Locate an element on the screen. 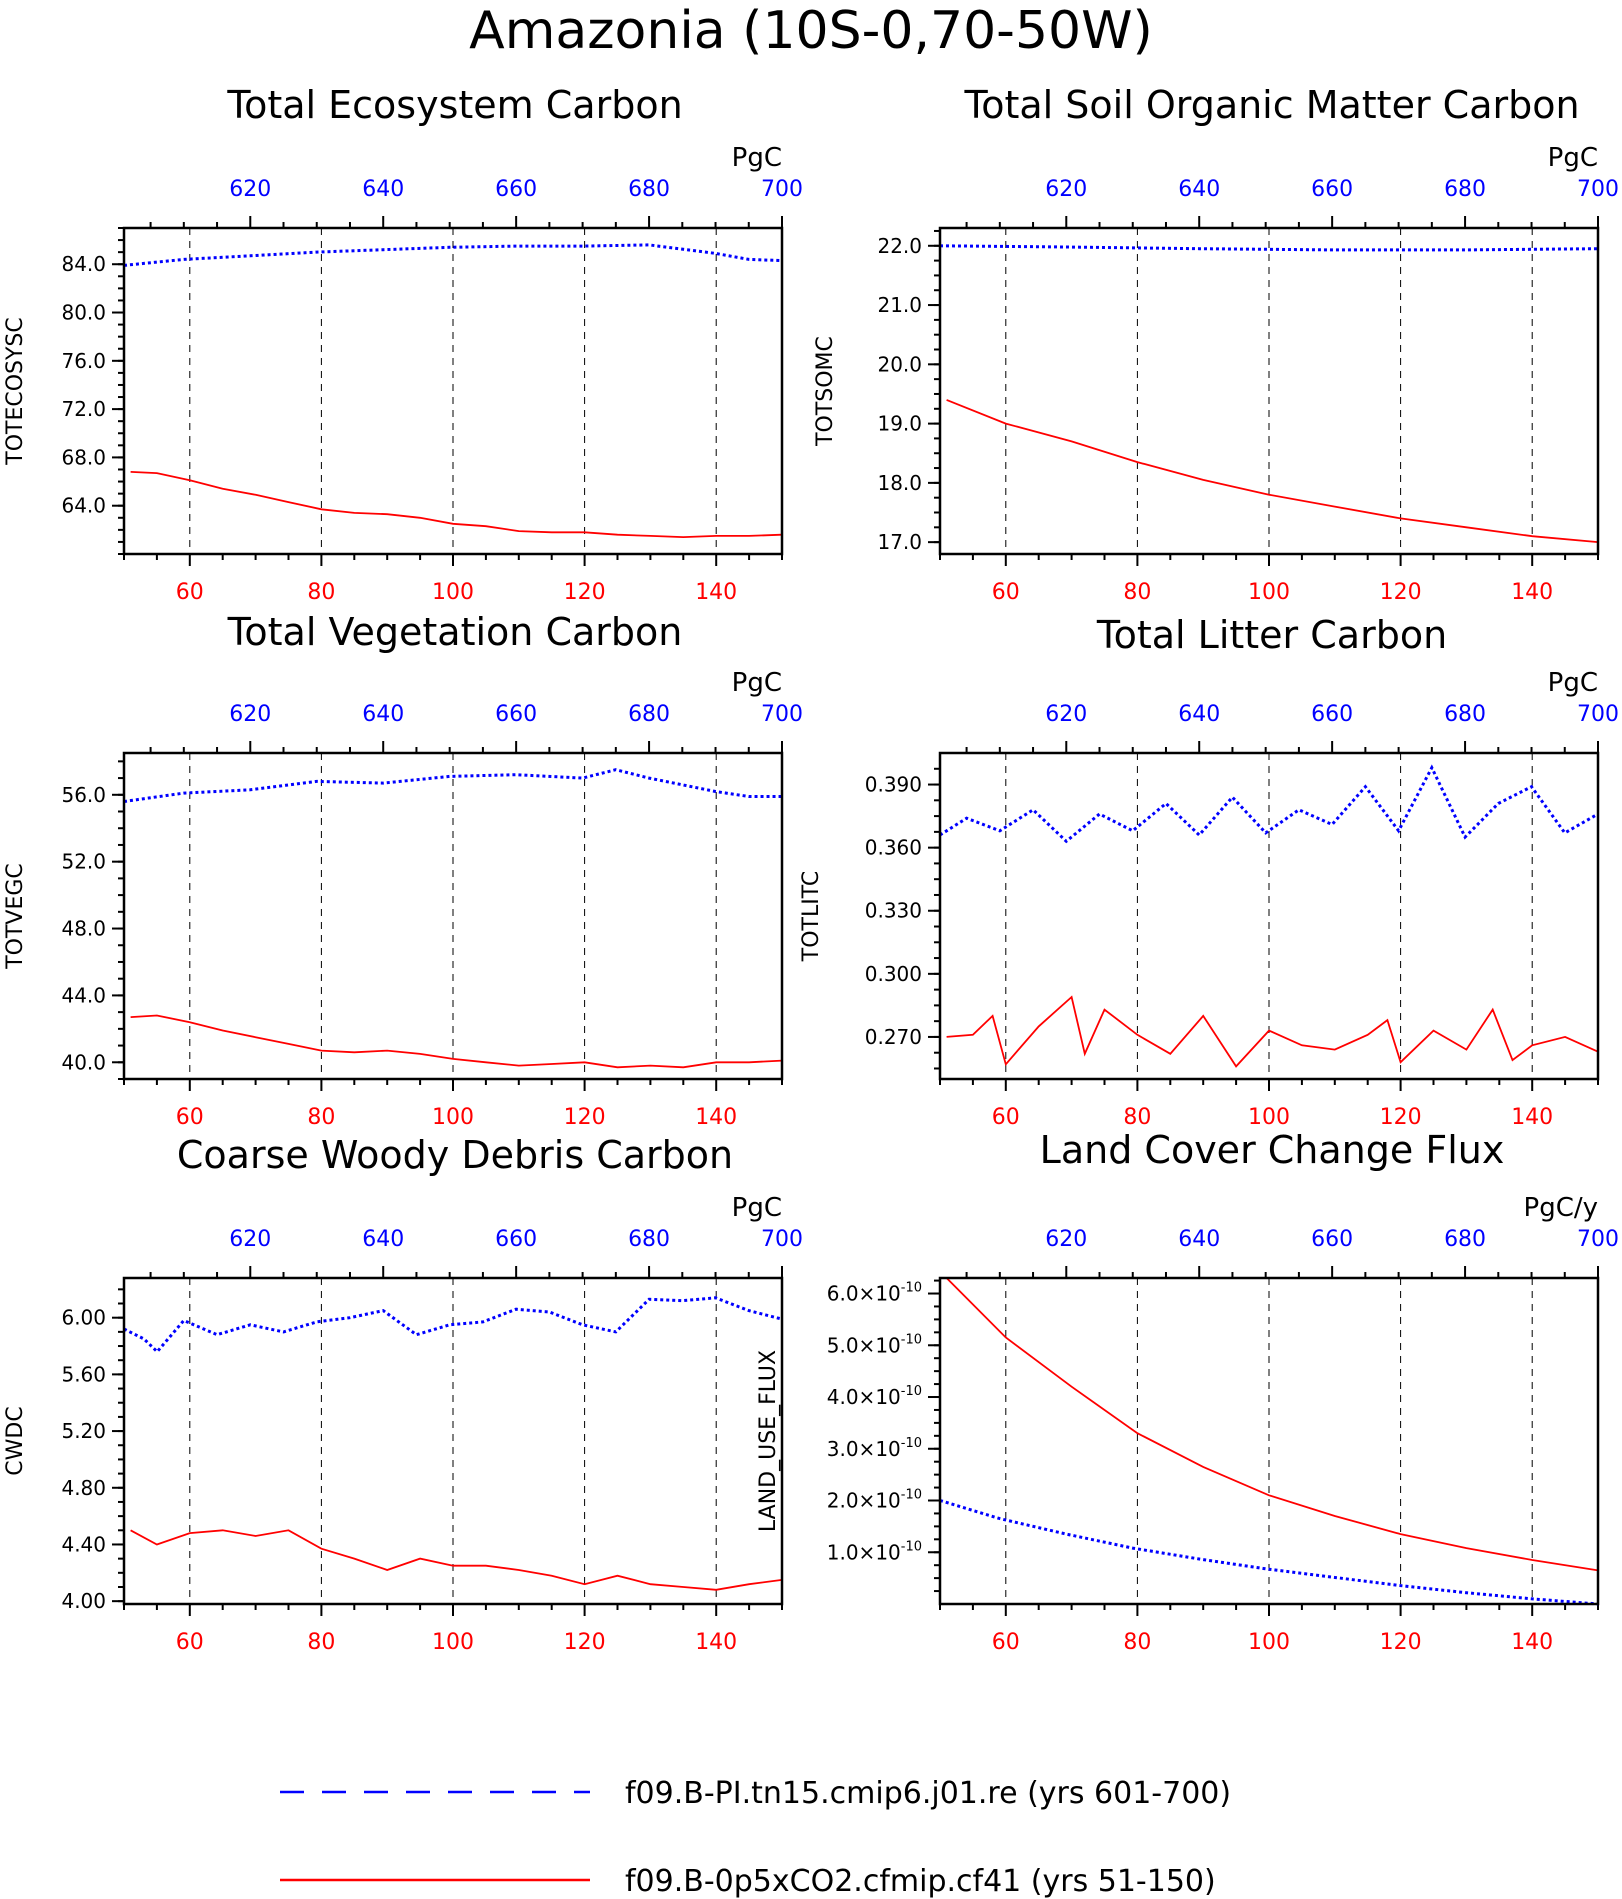 This screenshot has width=1622, height=1899. y-tick-label: 0.270 is located at coordinates (893, 1037).